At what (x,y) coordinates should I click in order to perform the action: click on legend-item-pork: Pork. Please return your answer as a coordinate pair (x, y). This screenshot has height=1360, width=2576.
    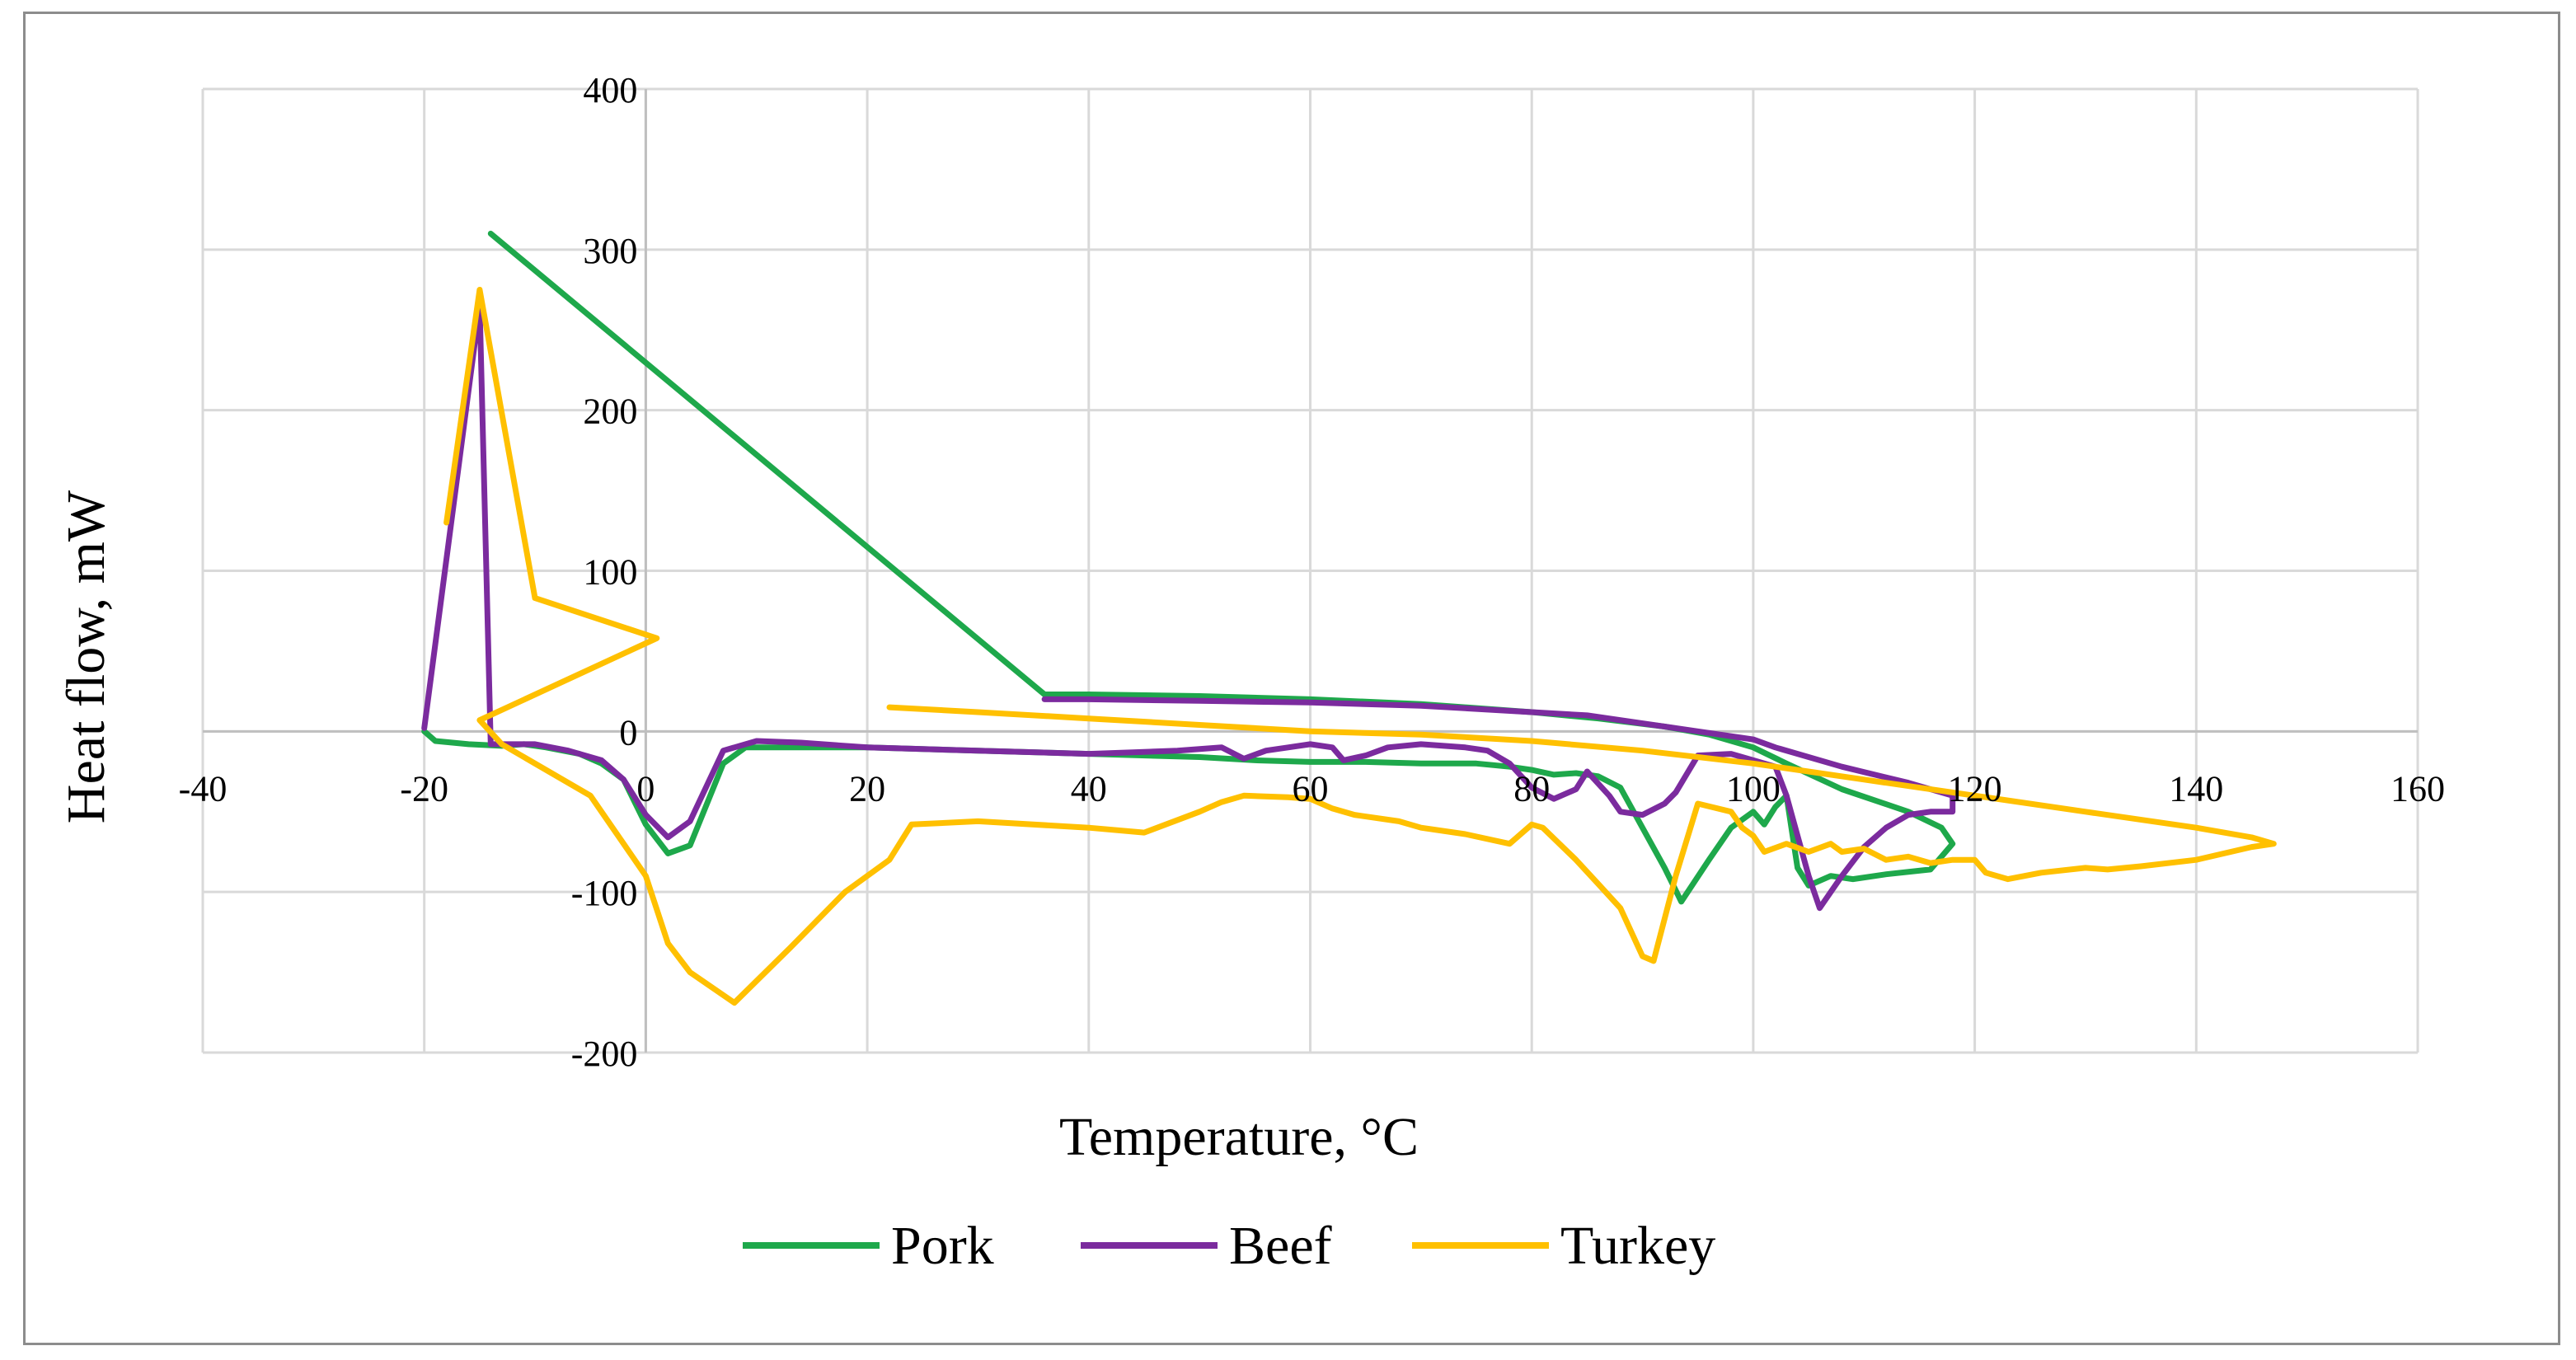
    Looking at the image, I should click on (868, 1246).